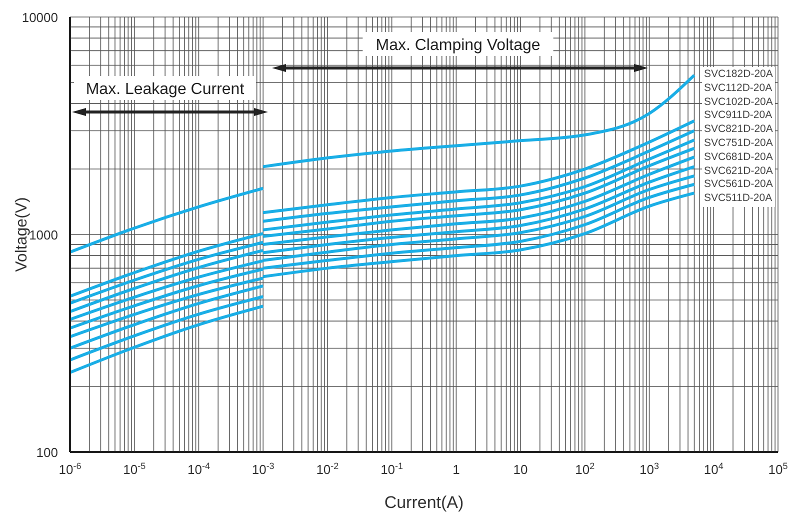 This screenshot has width=792, height=525. I want to click on x-tick-label: 1, so click(456, 469).